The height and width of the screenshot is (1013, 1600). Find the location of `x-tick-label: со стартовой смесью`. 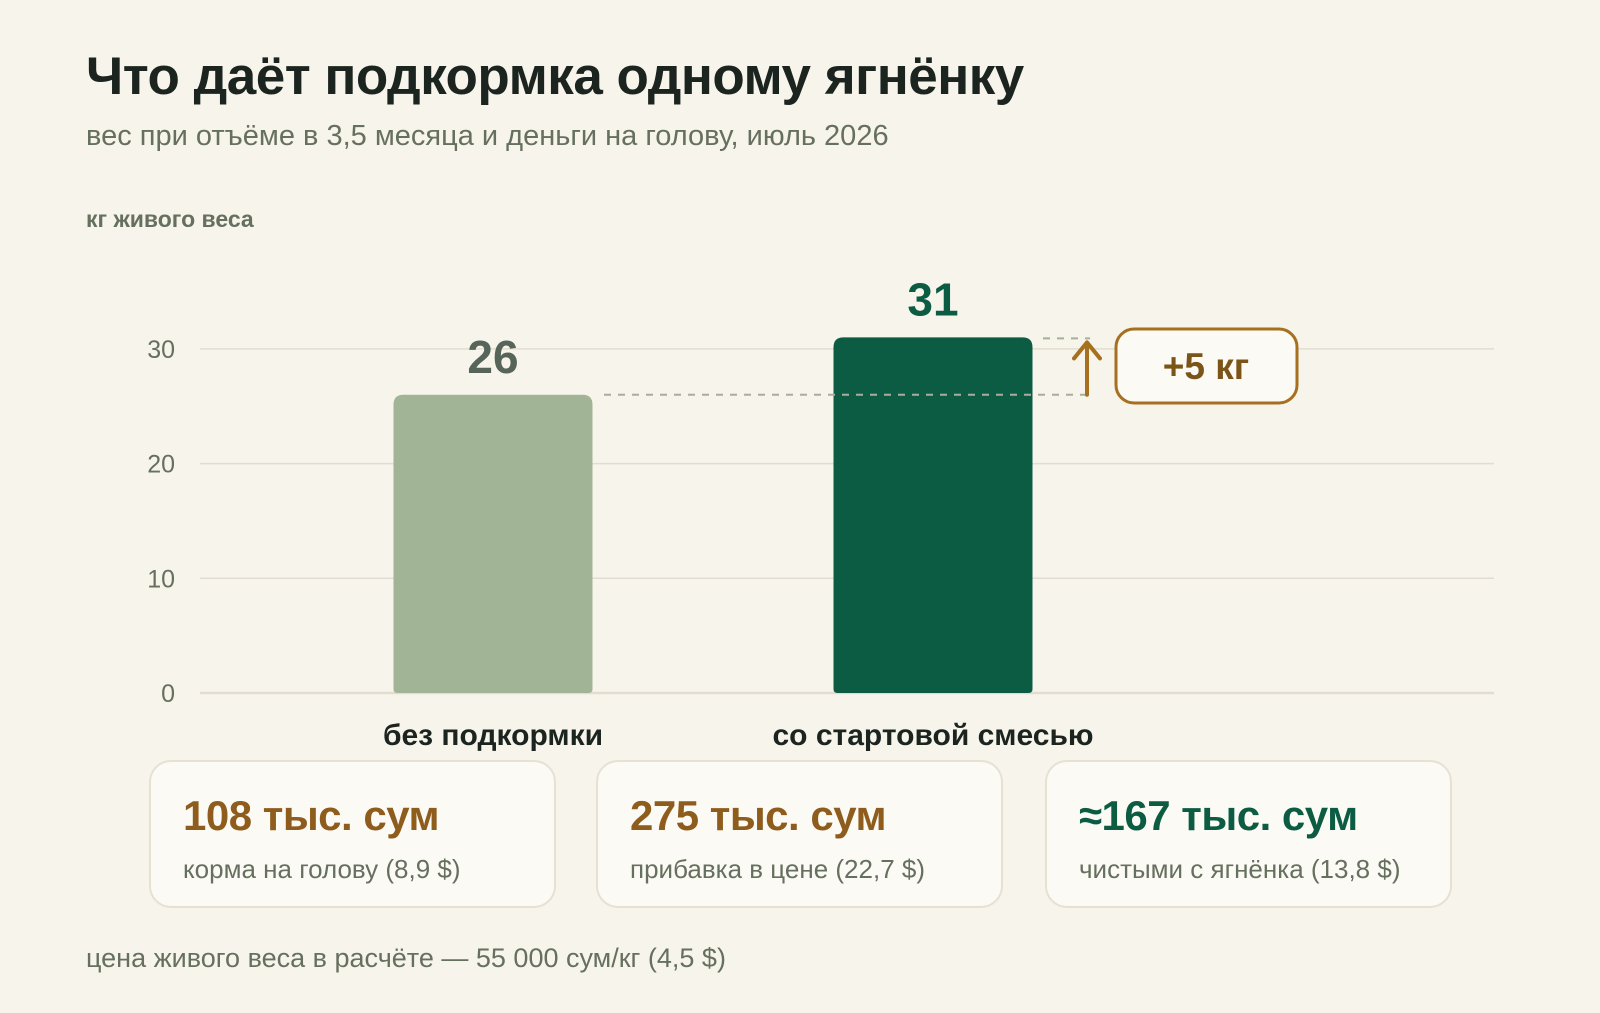

x-tick-label: со стартовой смесью is located at coordinates (932, 735).